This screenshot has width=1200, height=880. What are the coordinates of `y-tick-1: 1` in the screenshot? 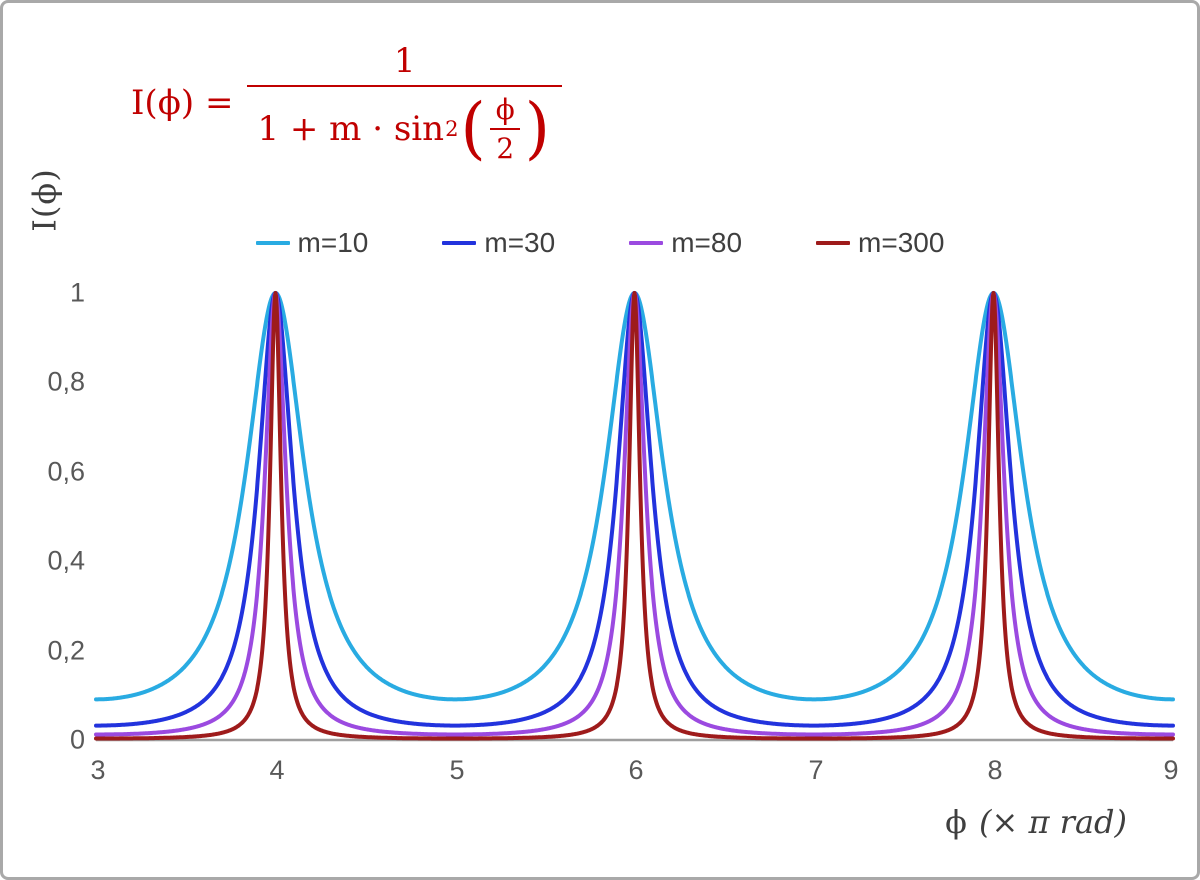 It's located at (77, 292).